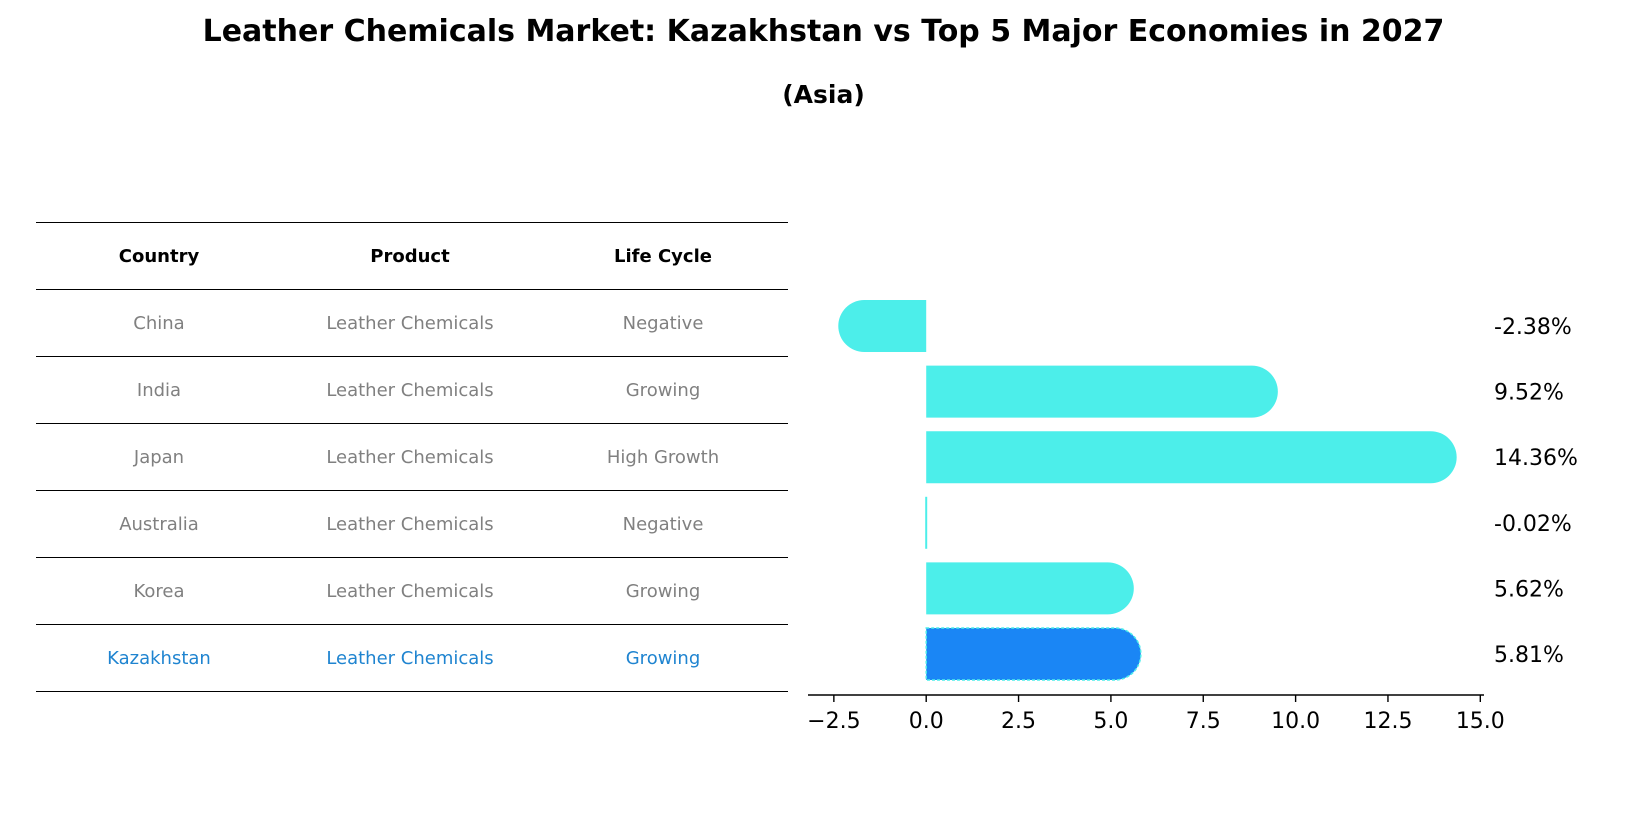 The height and width of the screenshot is (823, 1647). Describe the element at coordinates (1533, 327) in the screenshot. I see `value-label-china: -2.38%` at that location.